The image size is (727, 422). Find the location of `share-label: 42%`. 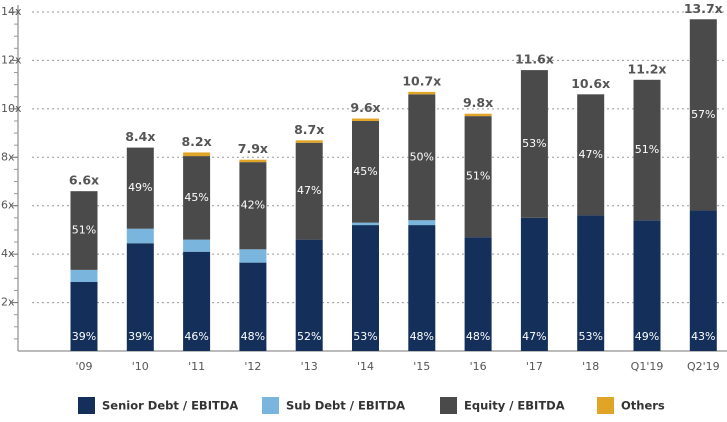

share-label: 42% is located at coordinates (253, 205).